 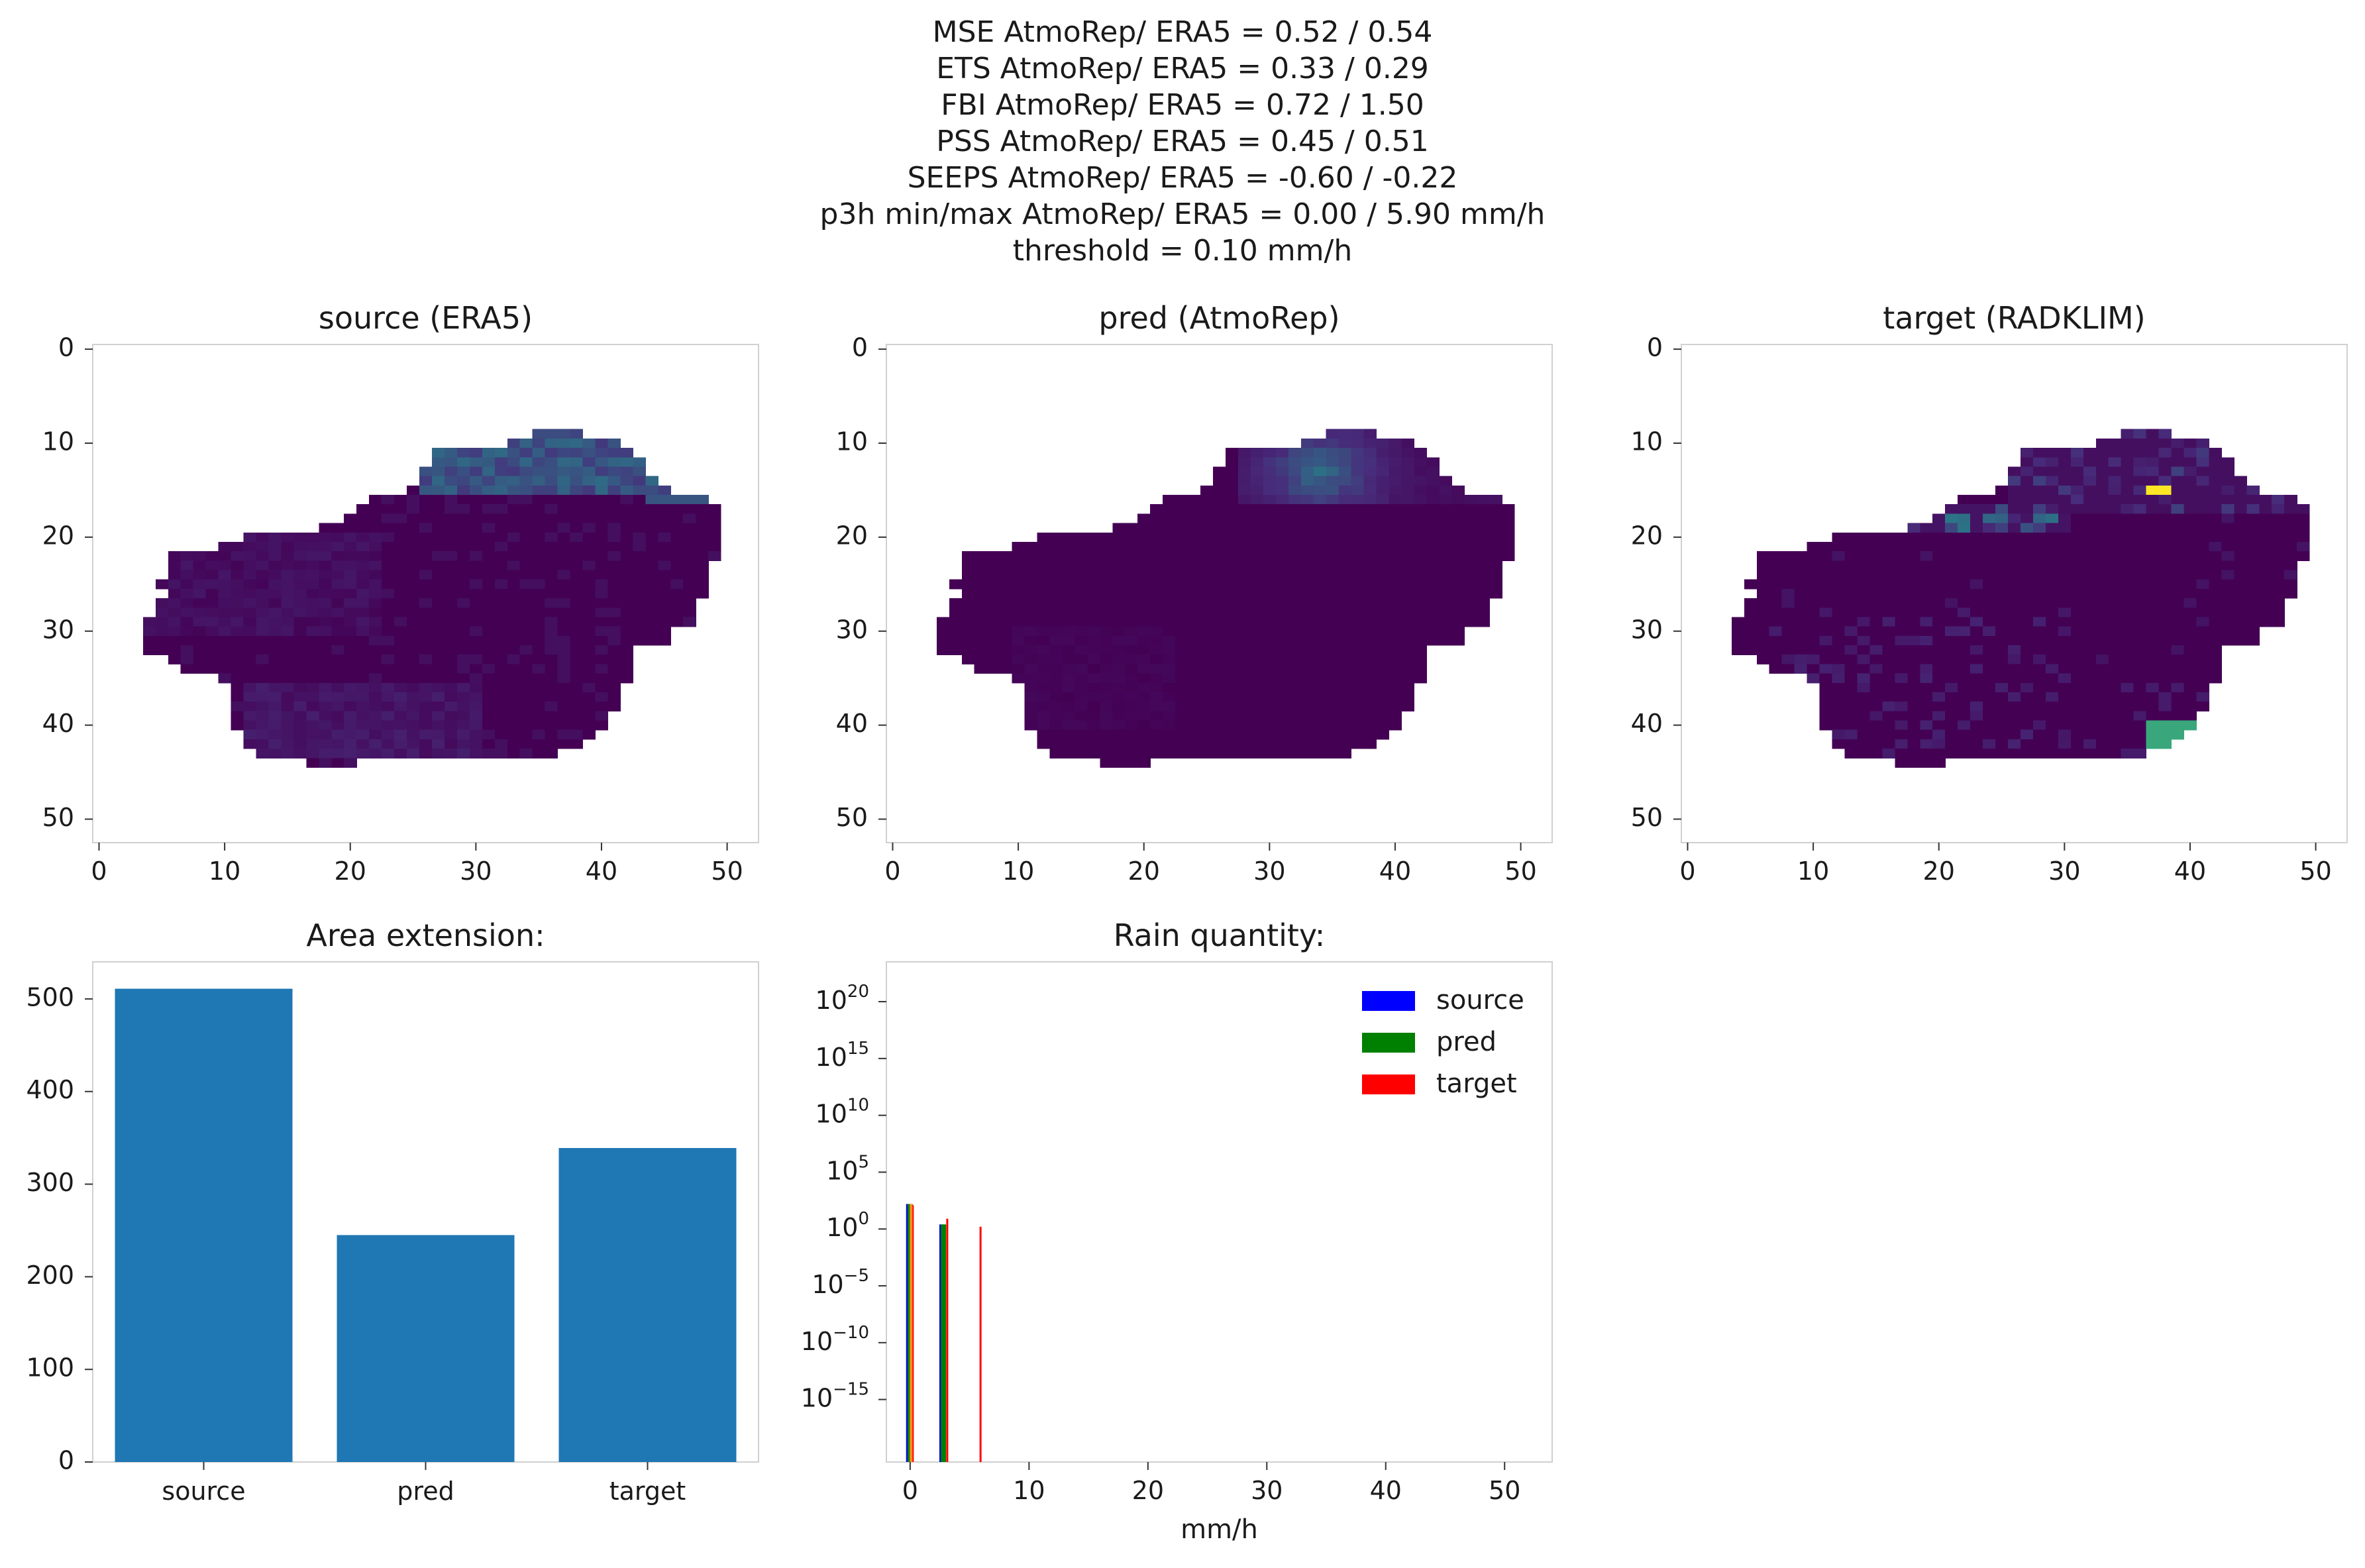 I want to click on x-tick-label: 40, so click(x=601, y=871).